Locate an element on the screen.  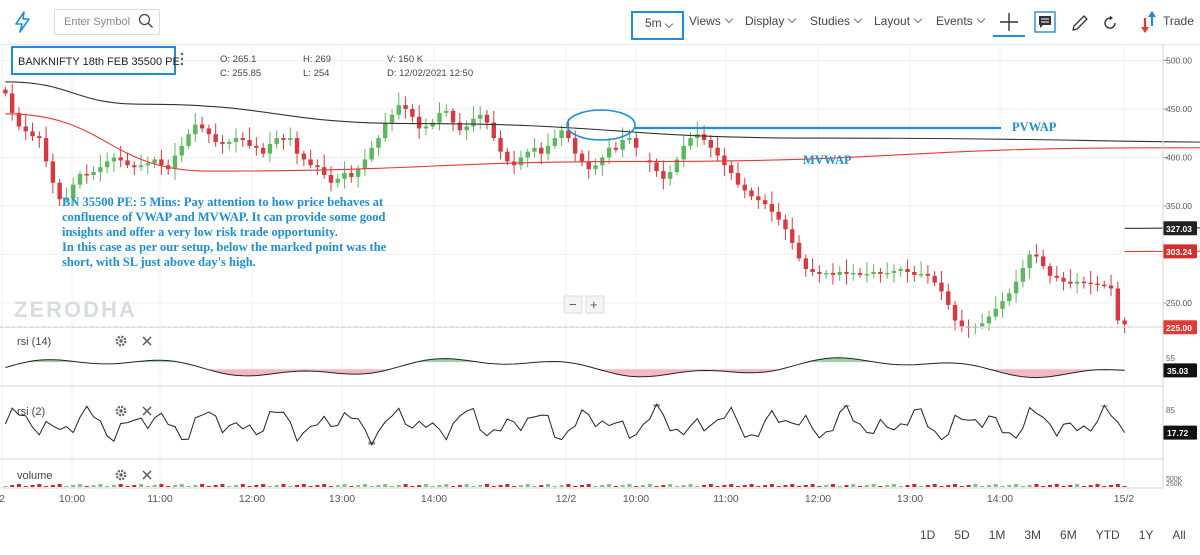
lightning-logo-icon is located at coordinates (23, 22).